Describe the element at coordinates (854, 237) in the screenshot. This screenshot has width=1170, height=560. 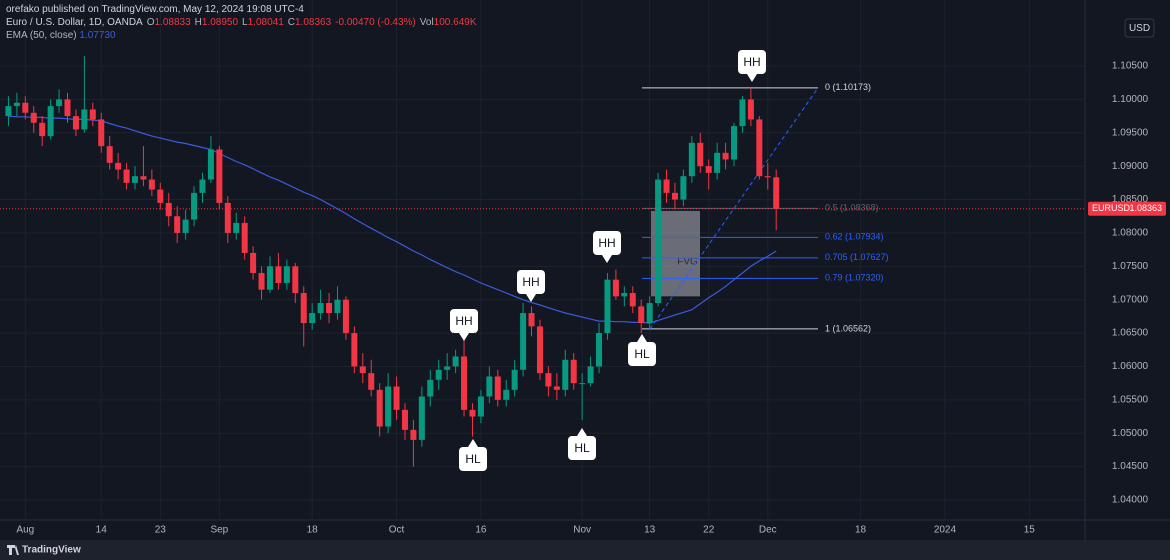
I see `fib-label: 0.62 (1.07934)` at that location.